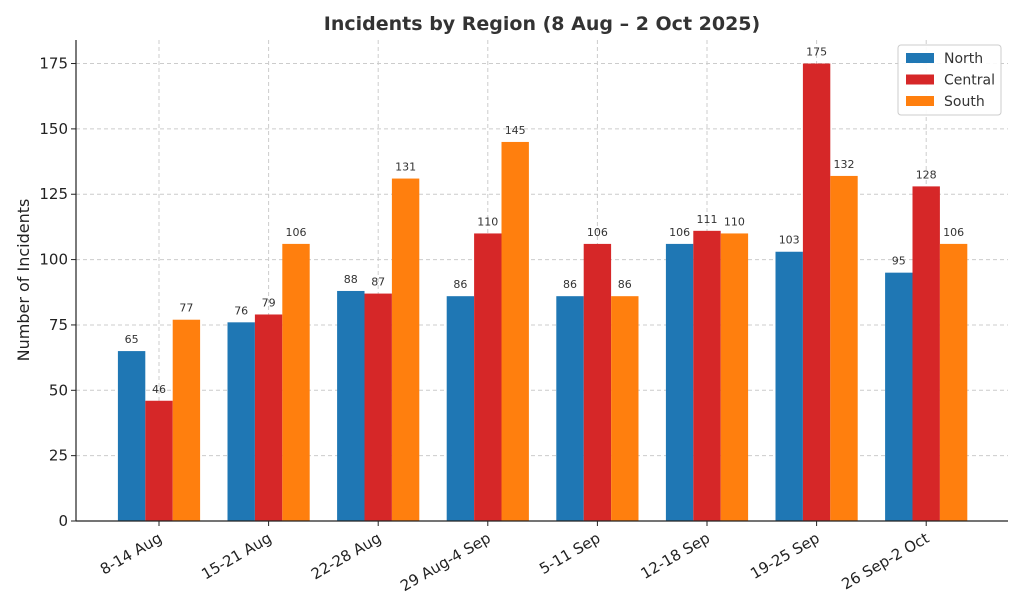  What do you see at coordinates (58, 456) in the screenshot?
I see `y-tick-label: 25` at bounding box center [58, 456].